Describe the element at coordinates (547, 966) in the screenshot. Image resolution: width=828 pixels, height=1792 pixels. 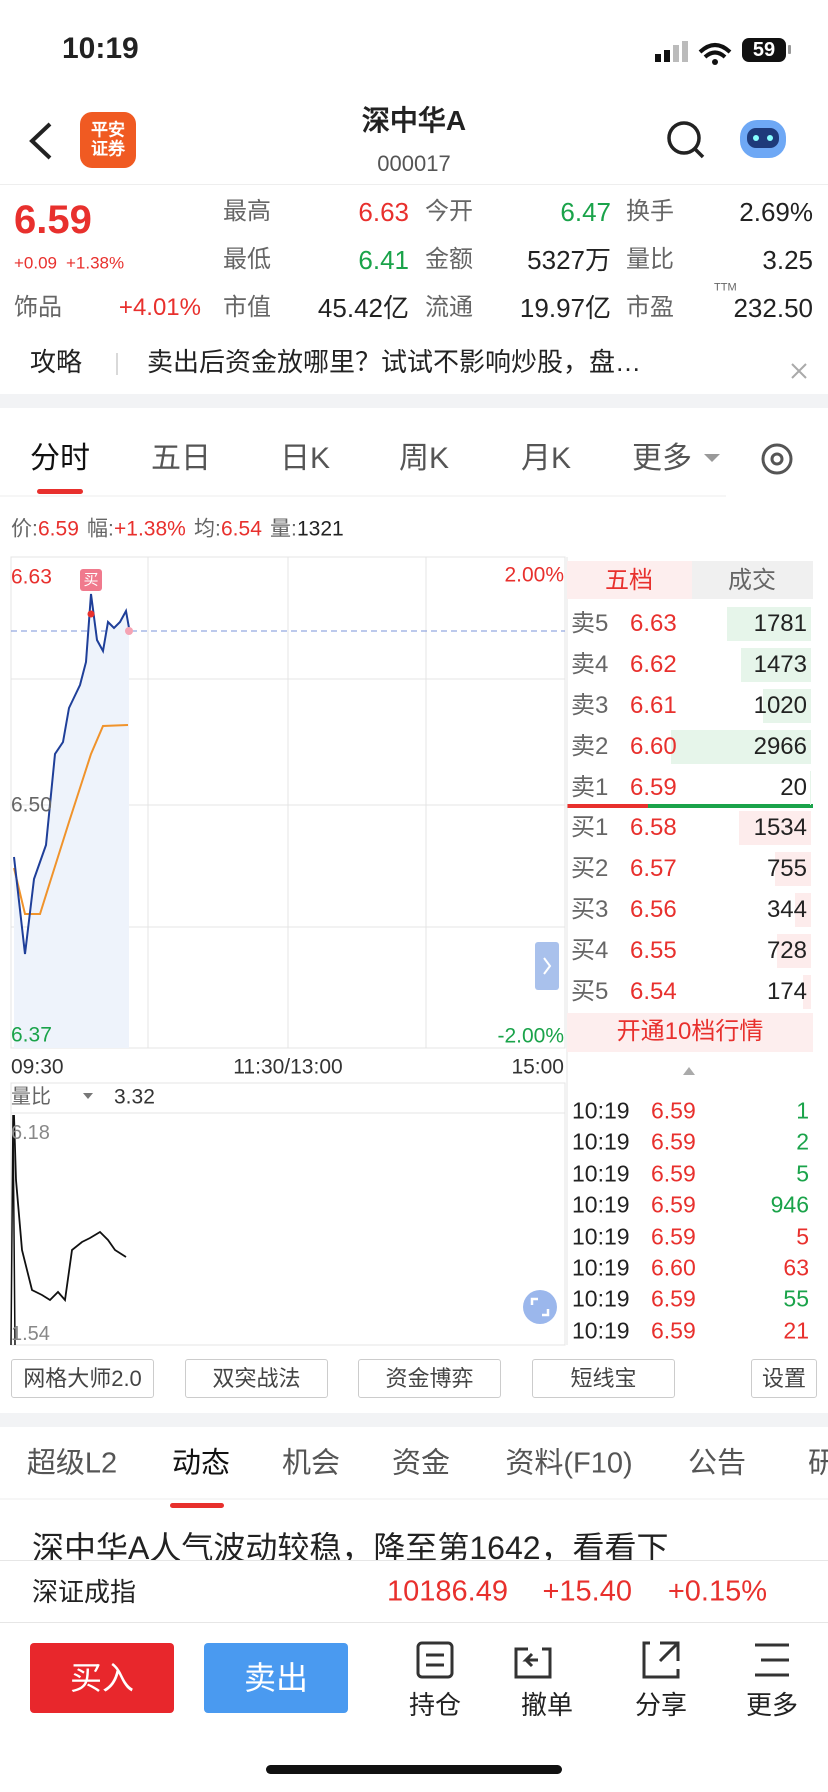
I see `expand-button` at that location.